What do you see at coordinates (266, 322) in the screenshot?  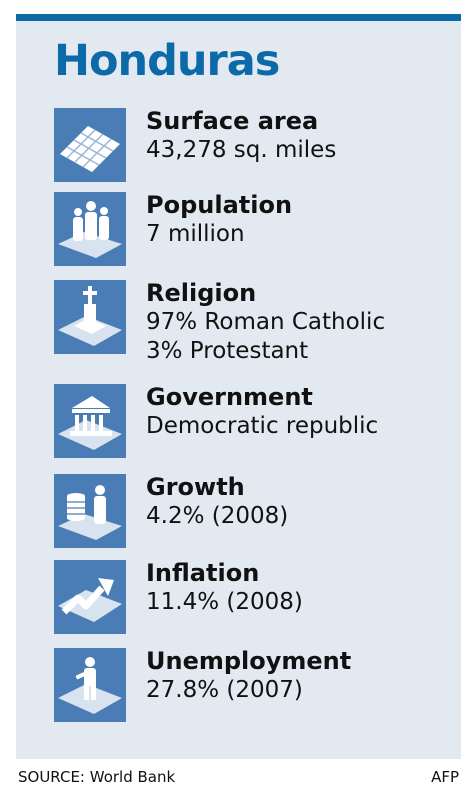 I see `fact-value: 97% Roman Catholic` at bounding box center [266, 322].